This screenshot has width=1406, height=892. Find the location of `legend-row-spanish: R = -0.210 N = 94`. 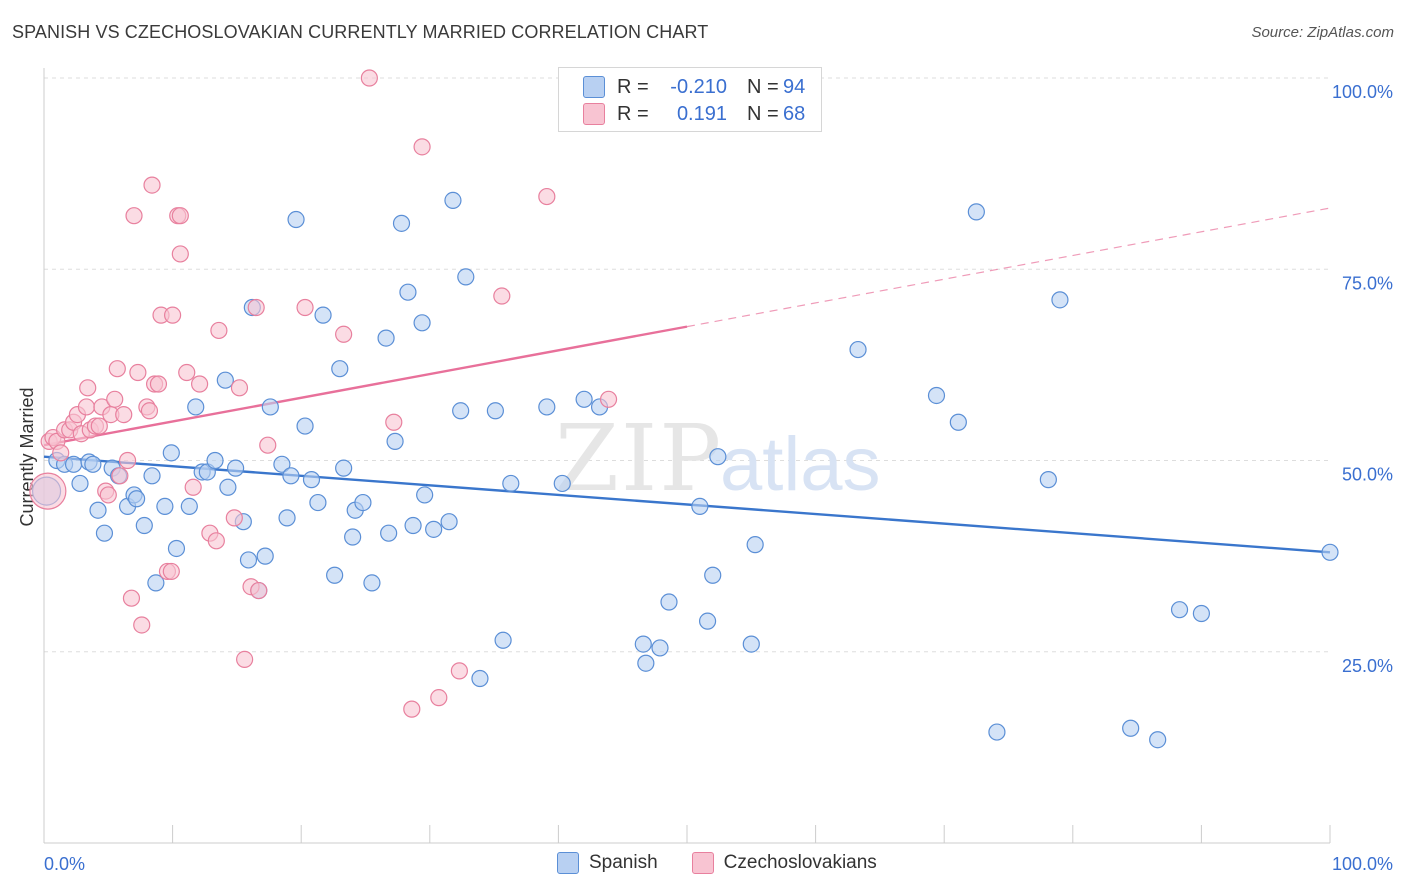

legend-row-spanish: R = -0.210 N = 94 is located at coordinates (694, 87).